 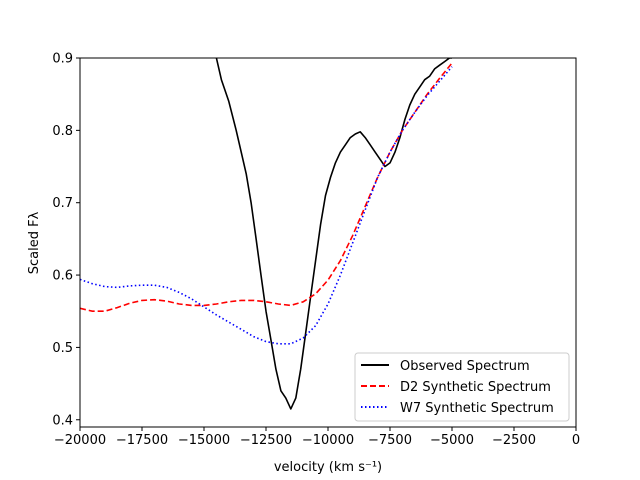 I want to click on x-tick-label: −17500, so click(x=142, y=440).